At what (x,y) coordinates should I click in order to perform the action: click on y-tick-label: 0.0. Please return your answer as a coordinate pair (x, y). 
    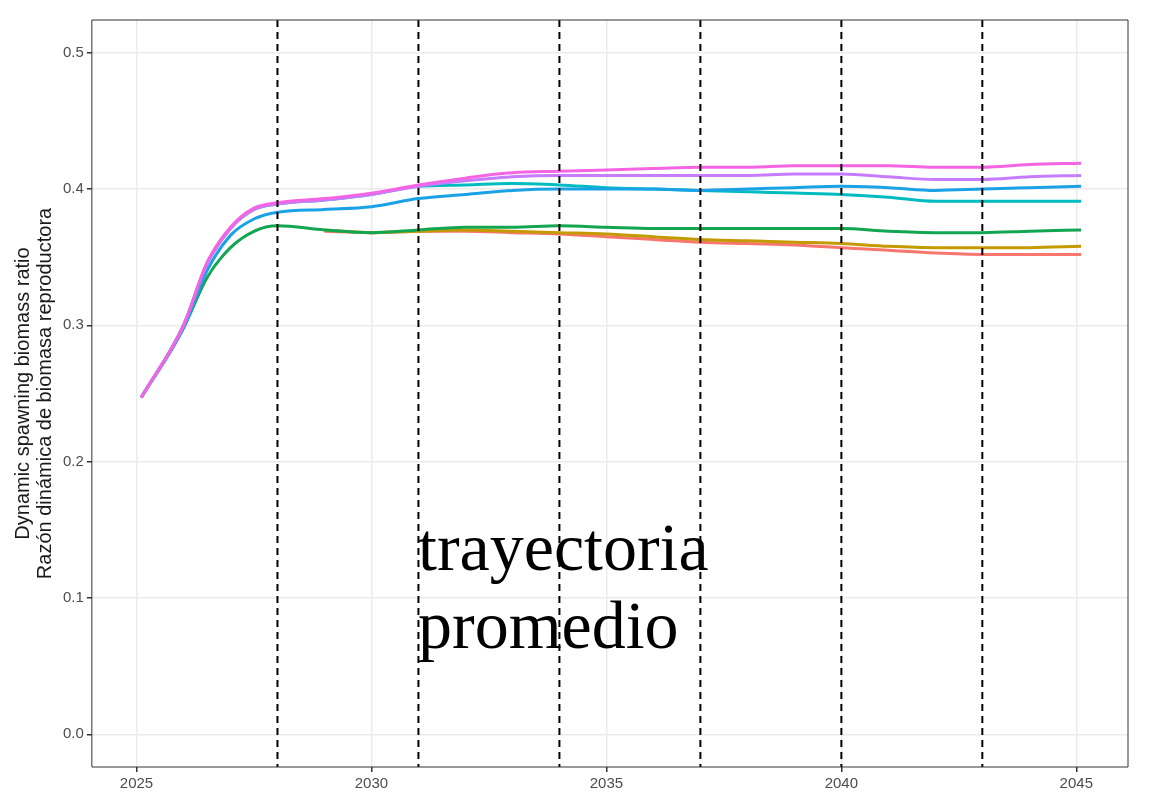
    Looking at the image, I should click on (73, 733).